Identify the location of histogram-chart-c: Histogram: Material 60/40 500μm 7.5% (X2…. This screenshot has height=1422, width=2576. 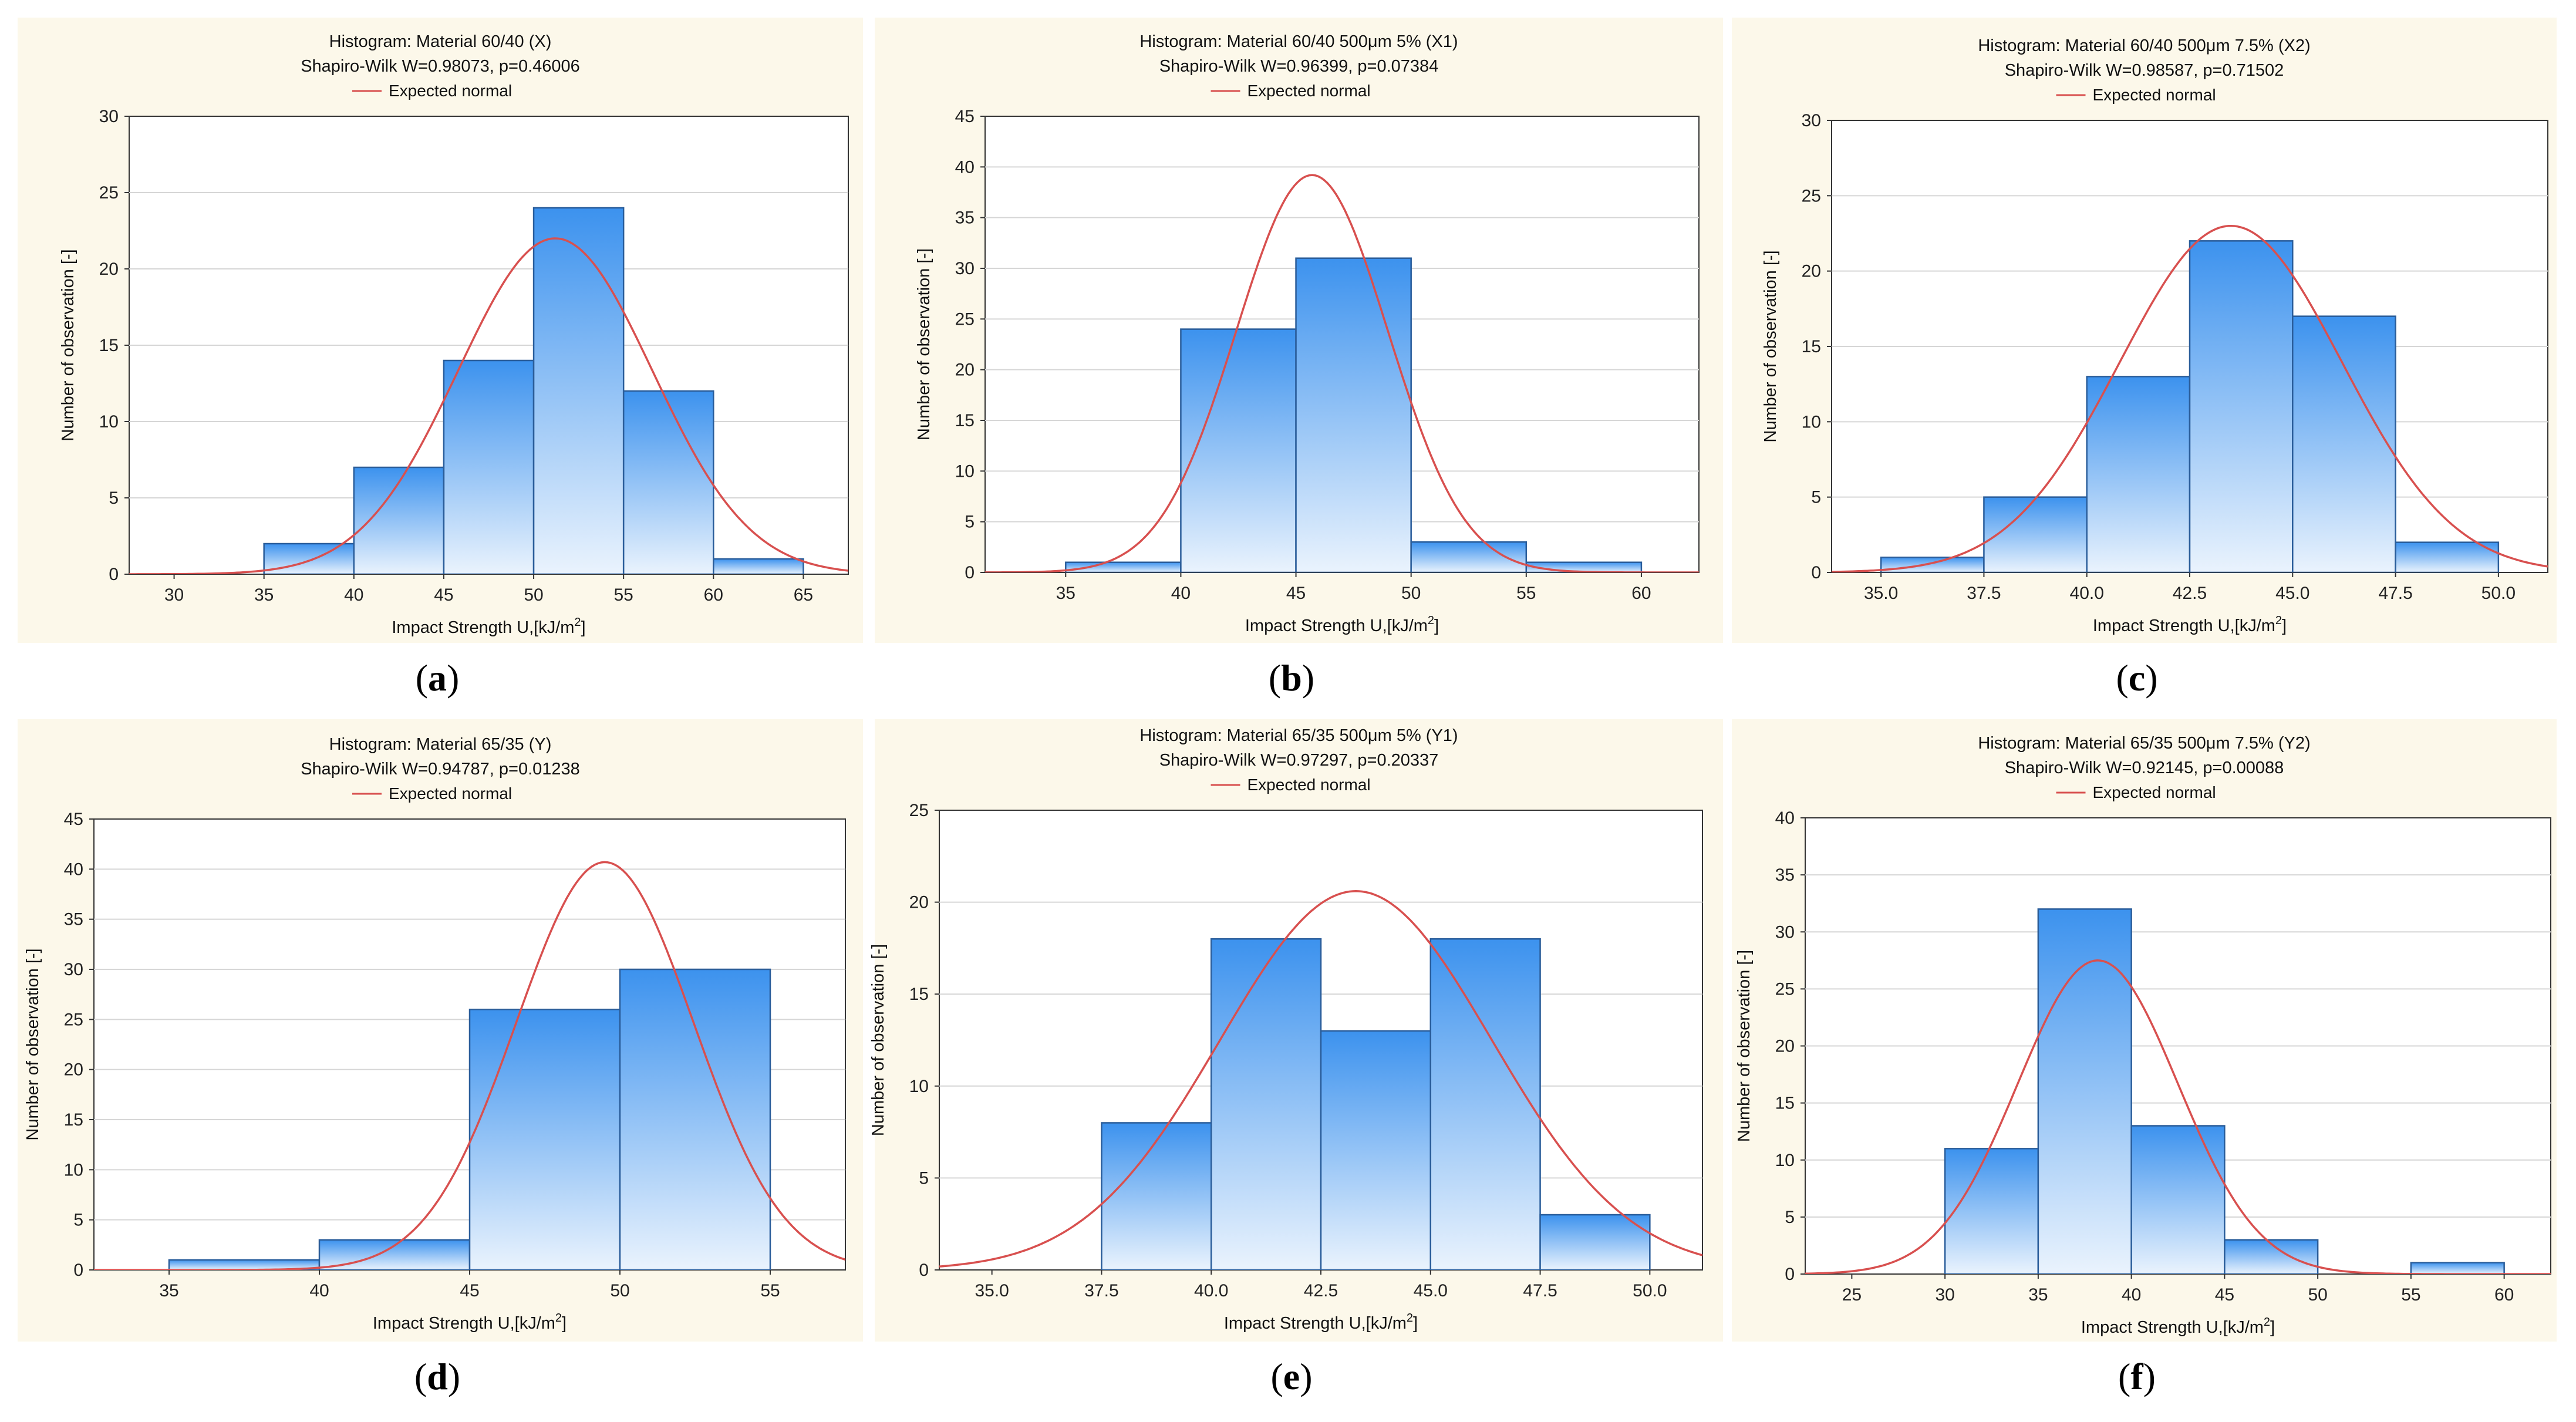
(2154, 335).